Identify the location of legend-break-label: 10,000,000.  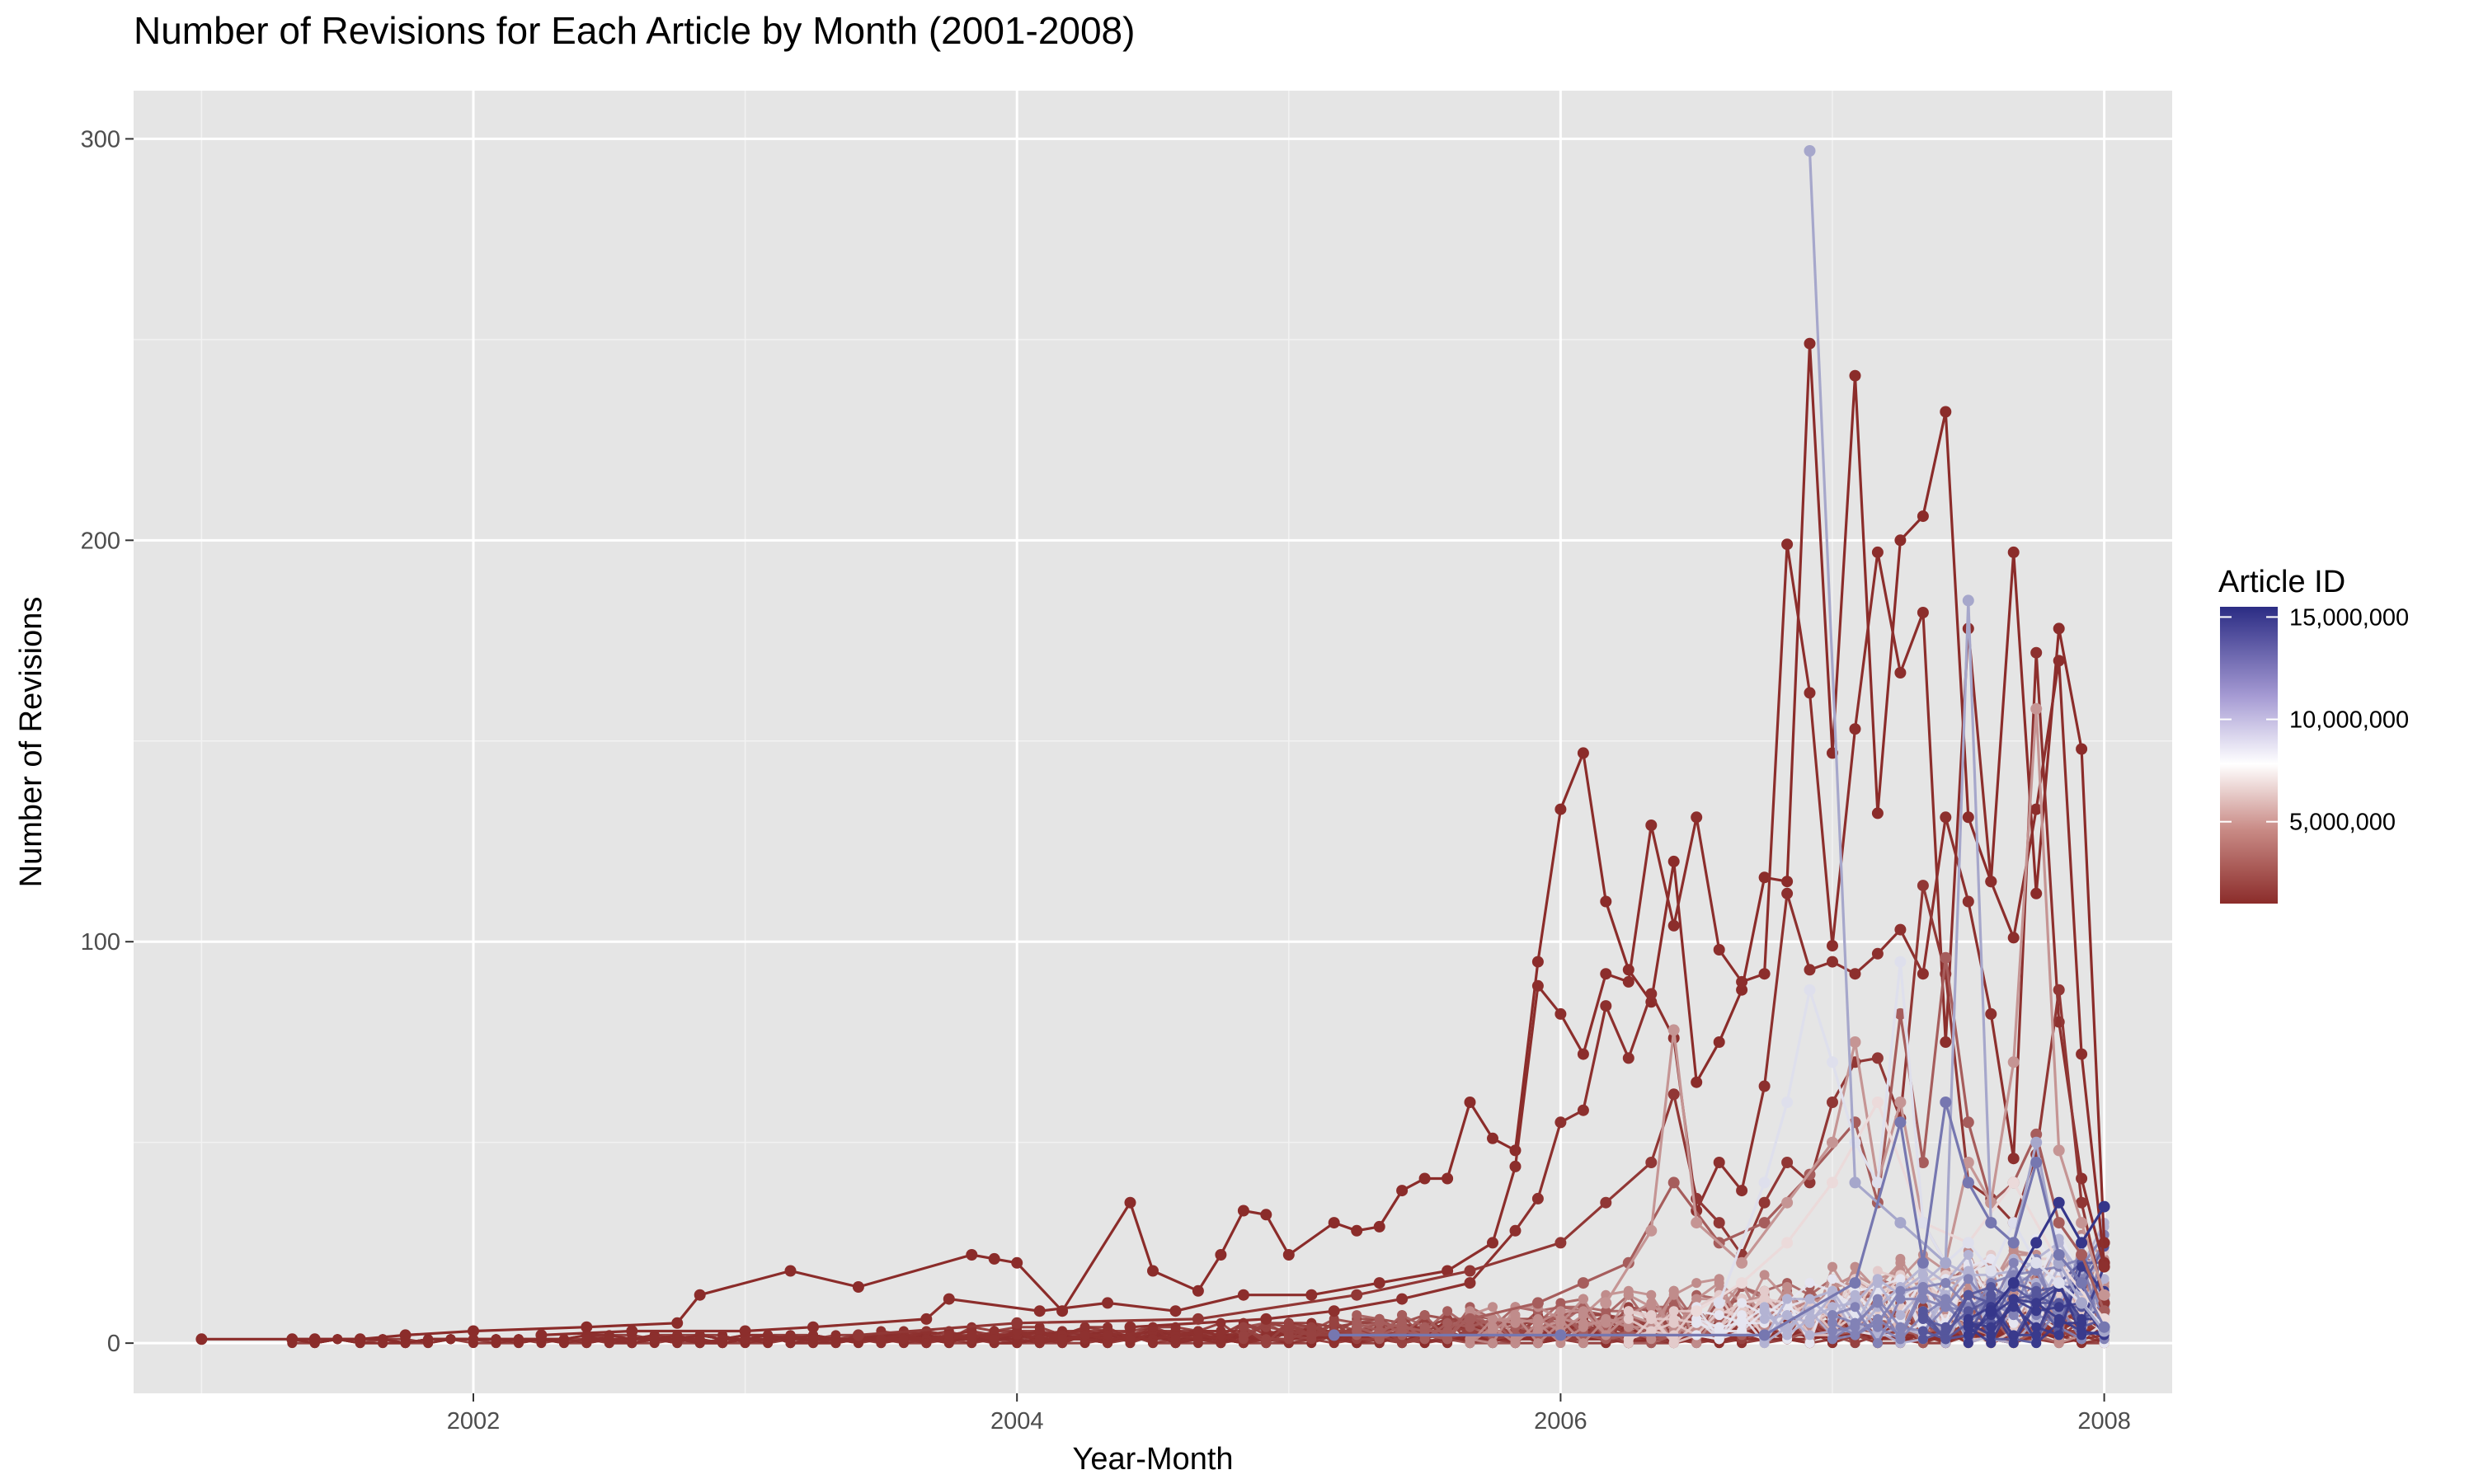
(2349, 720).